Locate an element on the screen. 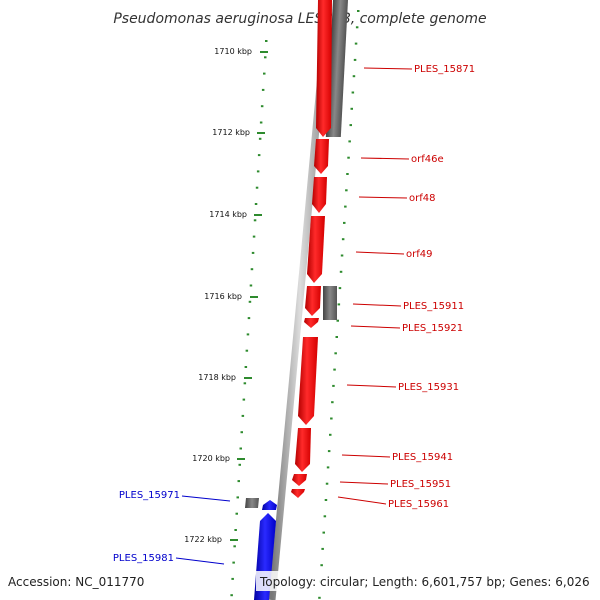  gene-label: orf48 is located at coordinates (422, 198).